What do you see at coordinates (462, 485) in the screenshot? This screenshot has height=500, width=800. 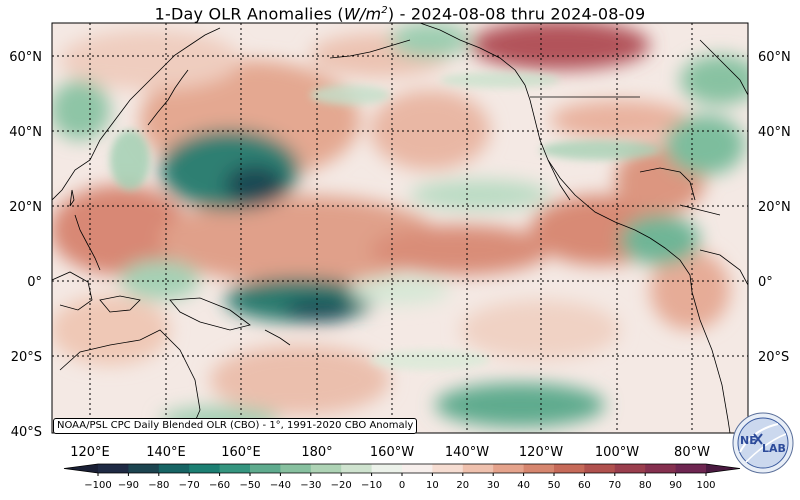 I see `colorbar-tick-label: 20` at bounding box center [462, 485].